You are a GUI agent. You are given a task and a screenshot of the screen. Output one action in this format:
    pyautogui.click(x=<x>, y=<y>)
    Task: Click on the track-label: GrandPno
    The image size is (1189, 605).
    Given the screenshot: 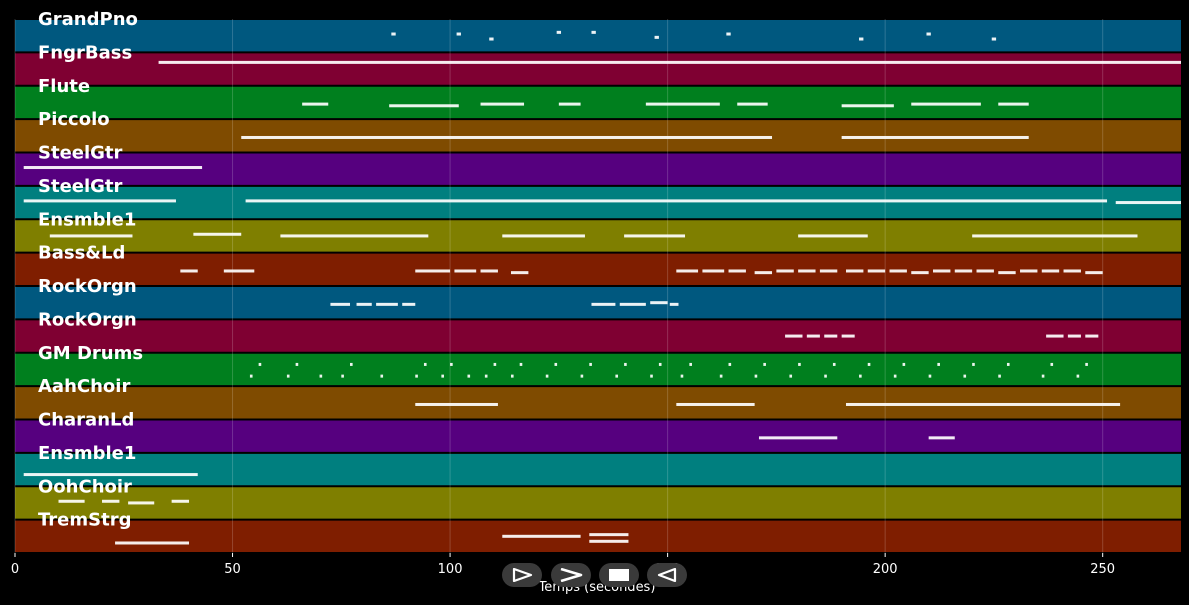 What is the action you would take?
    pyautogui.click(x=88, y=19)
    